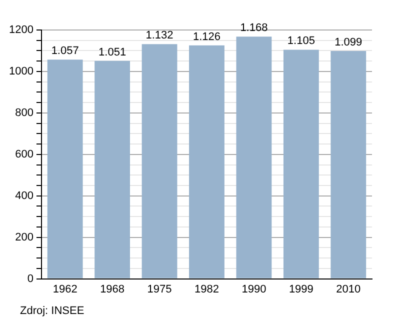 The width and height of the screenshot is (400, 323). What do you see at coordinates (206, 289) in the screenshot?
I see `x-tick-label: 1982` at bounding box center [206, 289].